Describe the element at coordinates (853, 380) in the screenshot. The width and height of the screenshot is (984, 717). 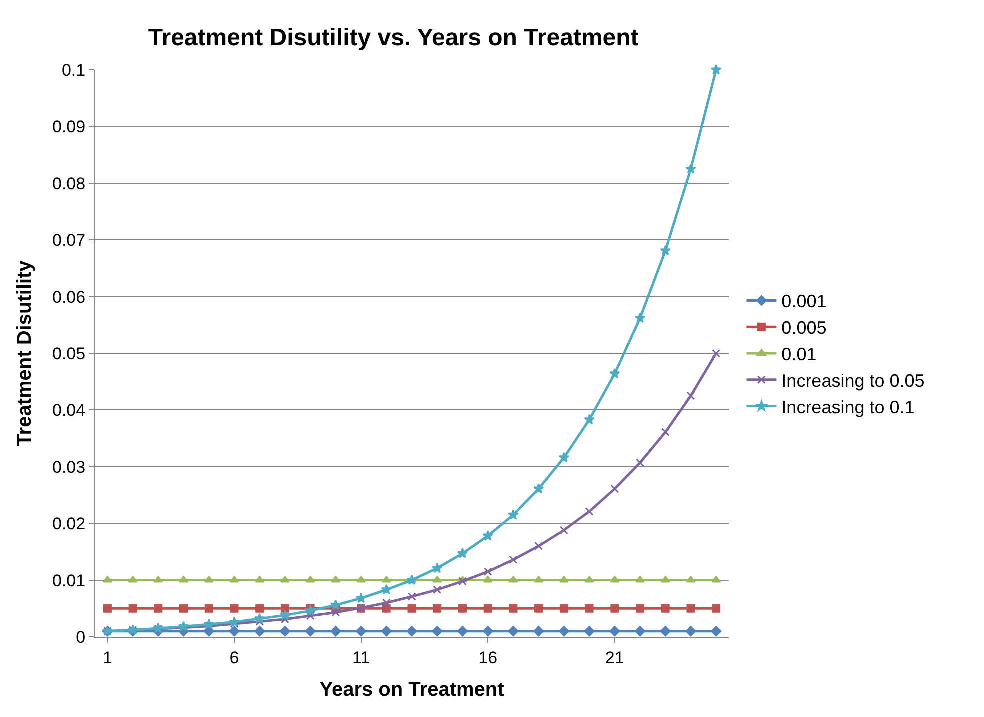
I see `legend-label: Increasing to 0.05` at that location.